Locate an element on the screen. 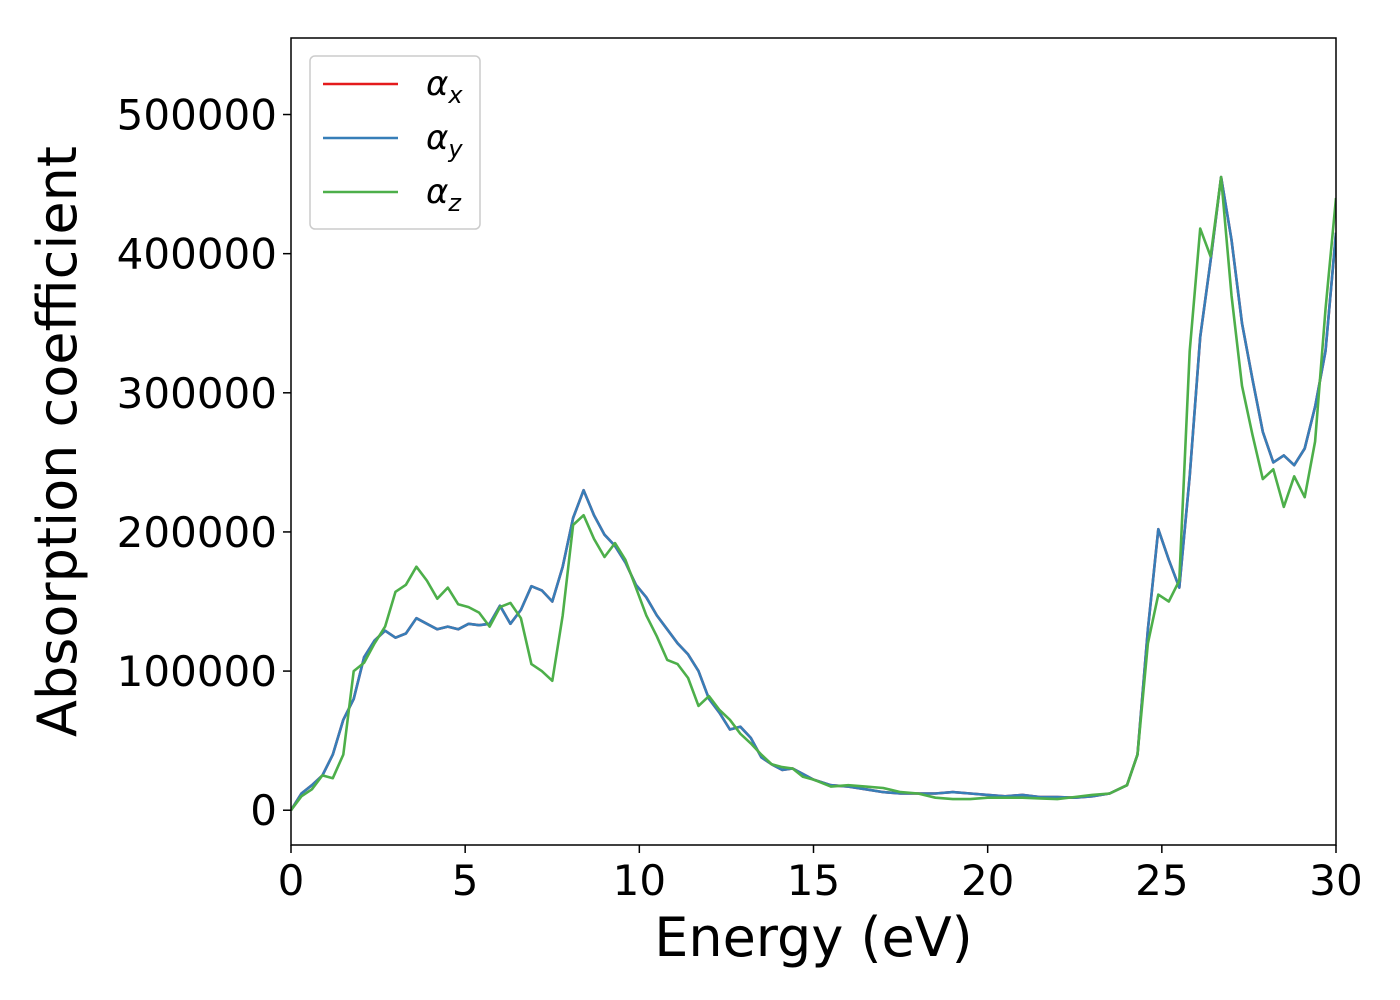 The image size is (1400, 1000). legend-label-y: αy is located at coordinates (444, 140).